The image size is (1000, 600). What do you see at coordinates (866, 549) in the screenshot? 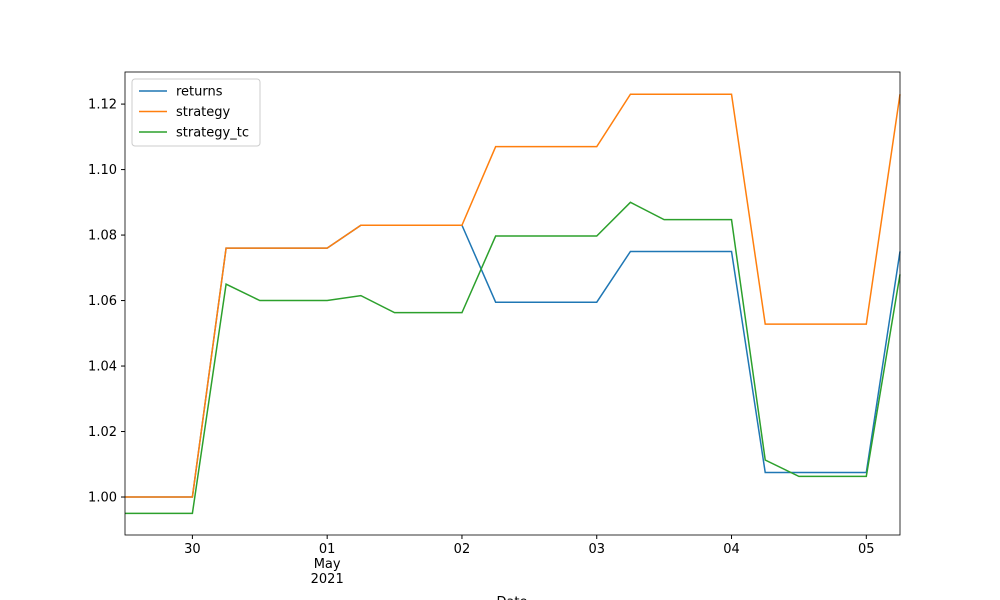
I see `x-tick-label: 05` at bounding box center [866, 549].